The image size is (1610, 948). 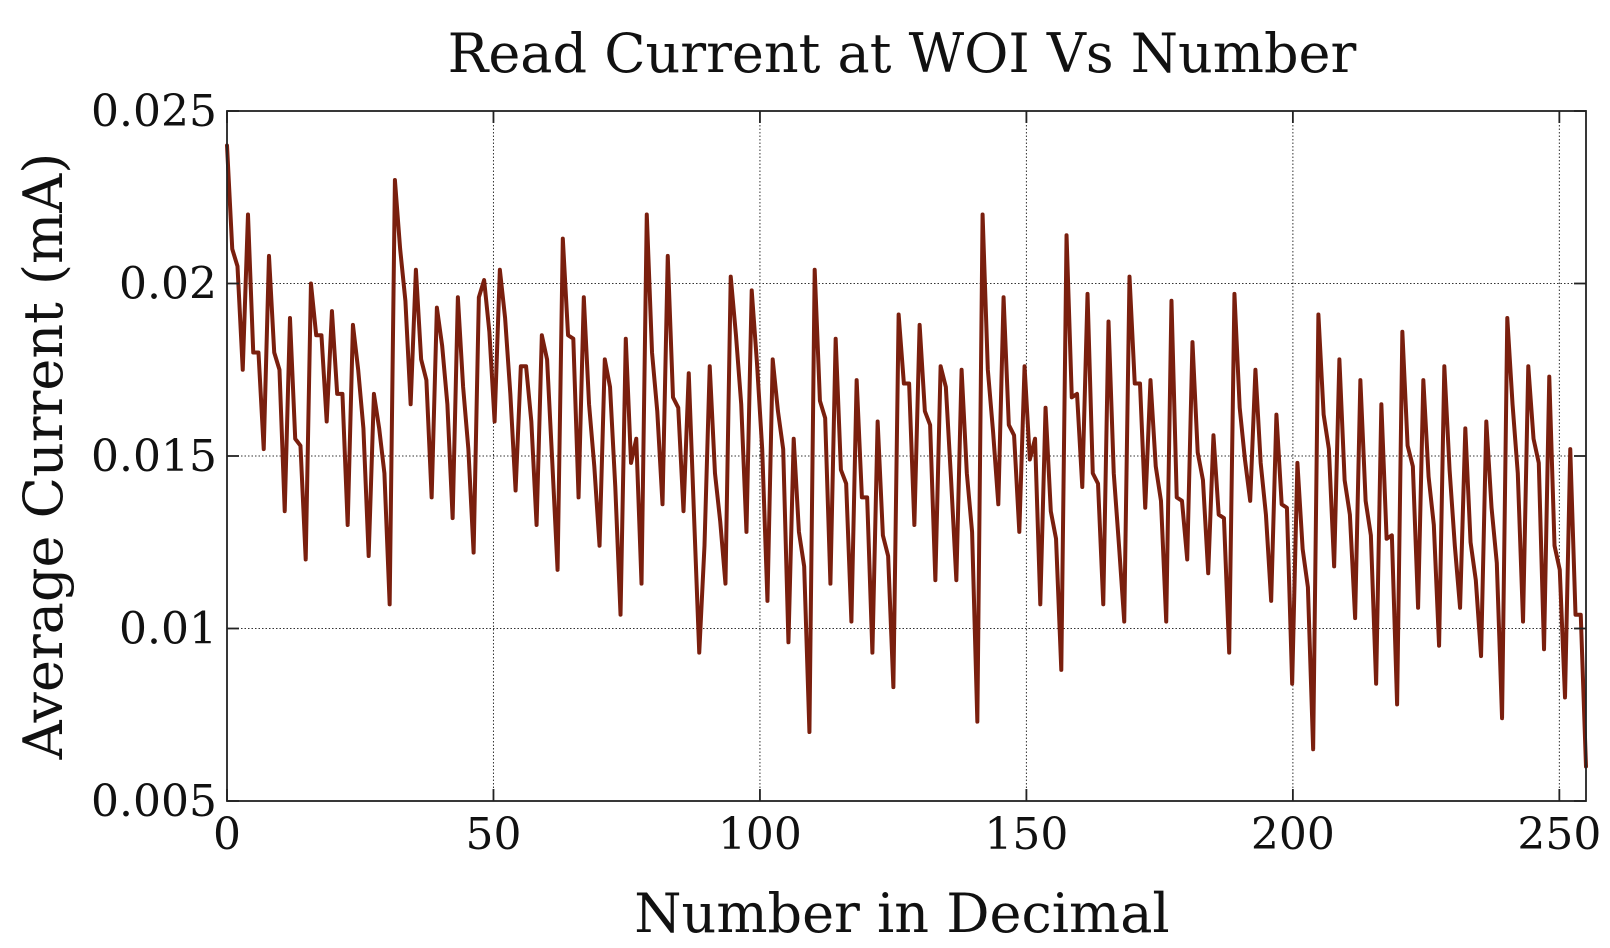 I want to click on y-axis-label: Average Current (mA), so click(x=43, y=457).